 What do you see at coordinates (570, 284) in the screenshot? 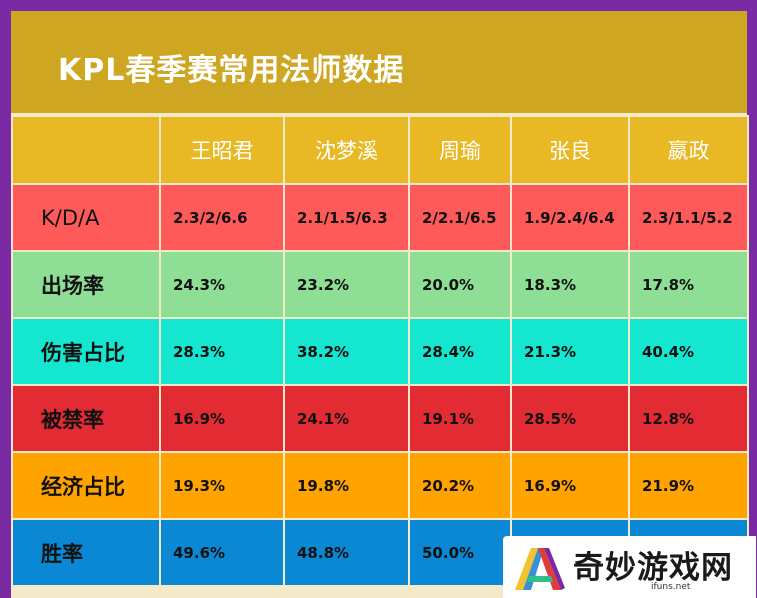
I see `stat-cell: 18.3%` at bounding box center [570, 284].